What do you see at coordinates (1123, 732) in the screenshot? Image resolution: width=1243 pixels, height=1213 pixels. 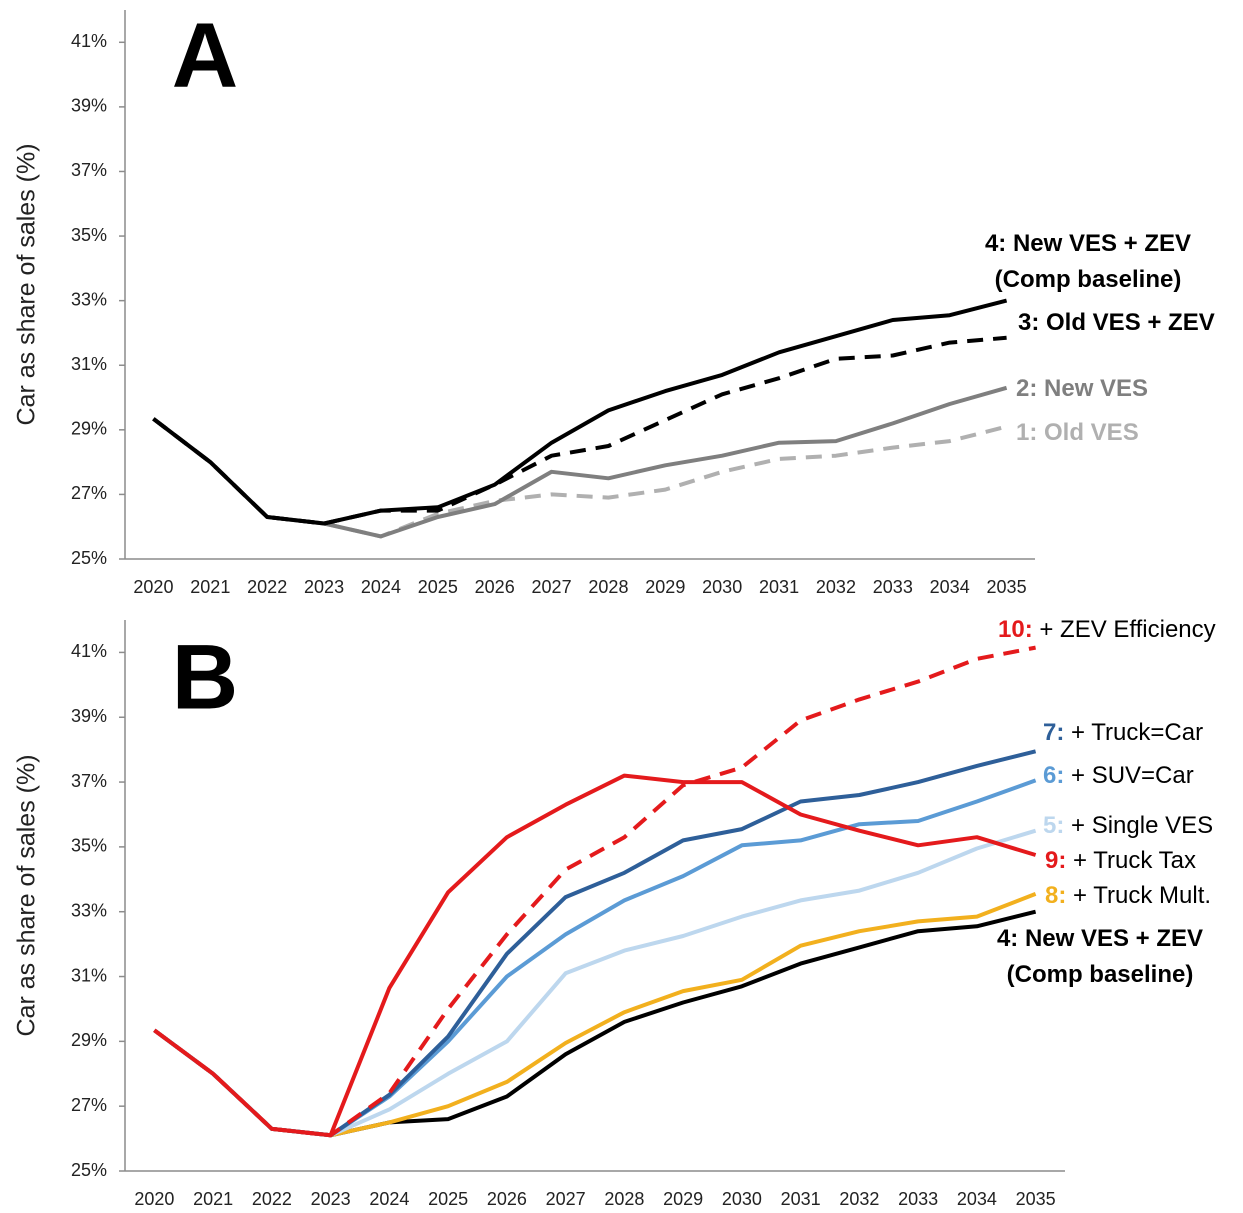 I see `series-label: 7: + Truck=Car` at bounding box center [1123, 732].